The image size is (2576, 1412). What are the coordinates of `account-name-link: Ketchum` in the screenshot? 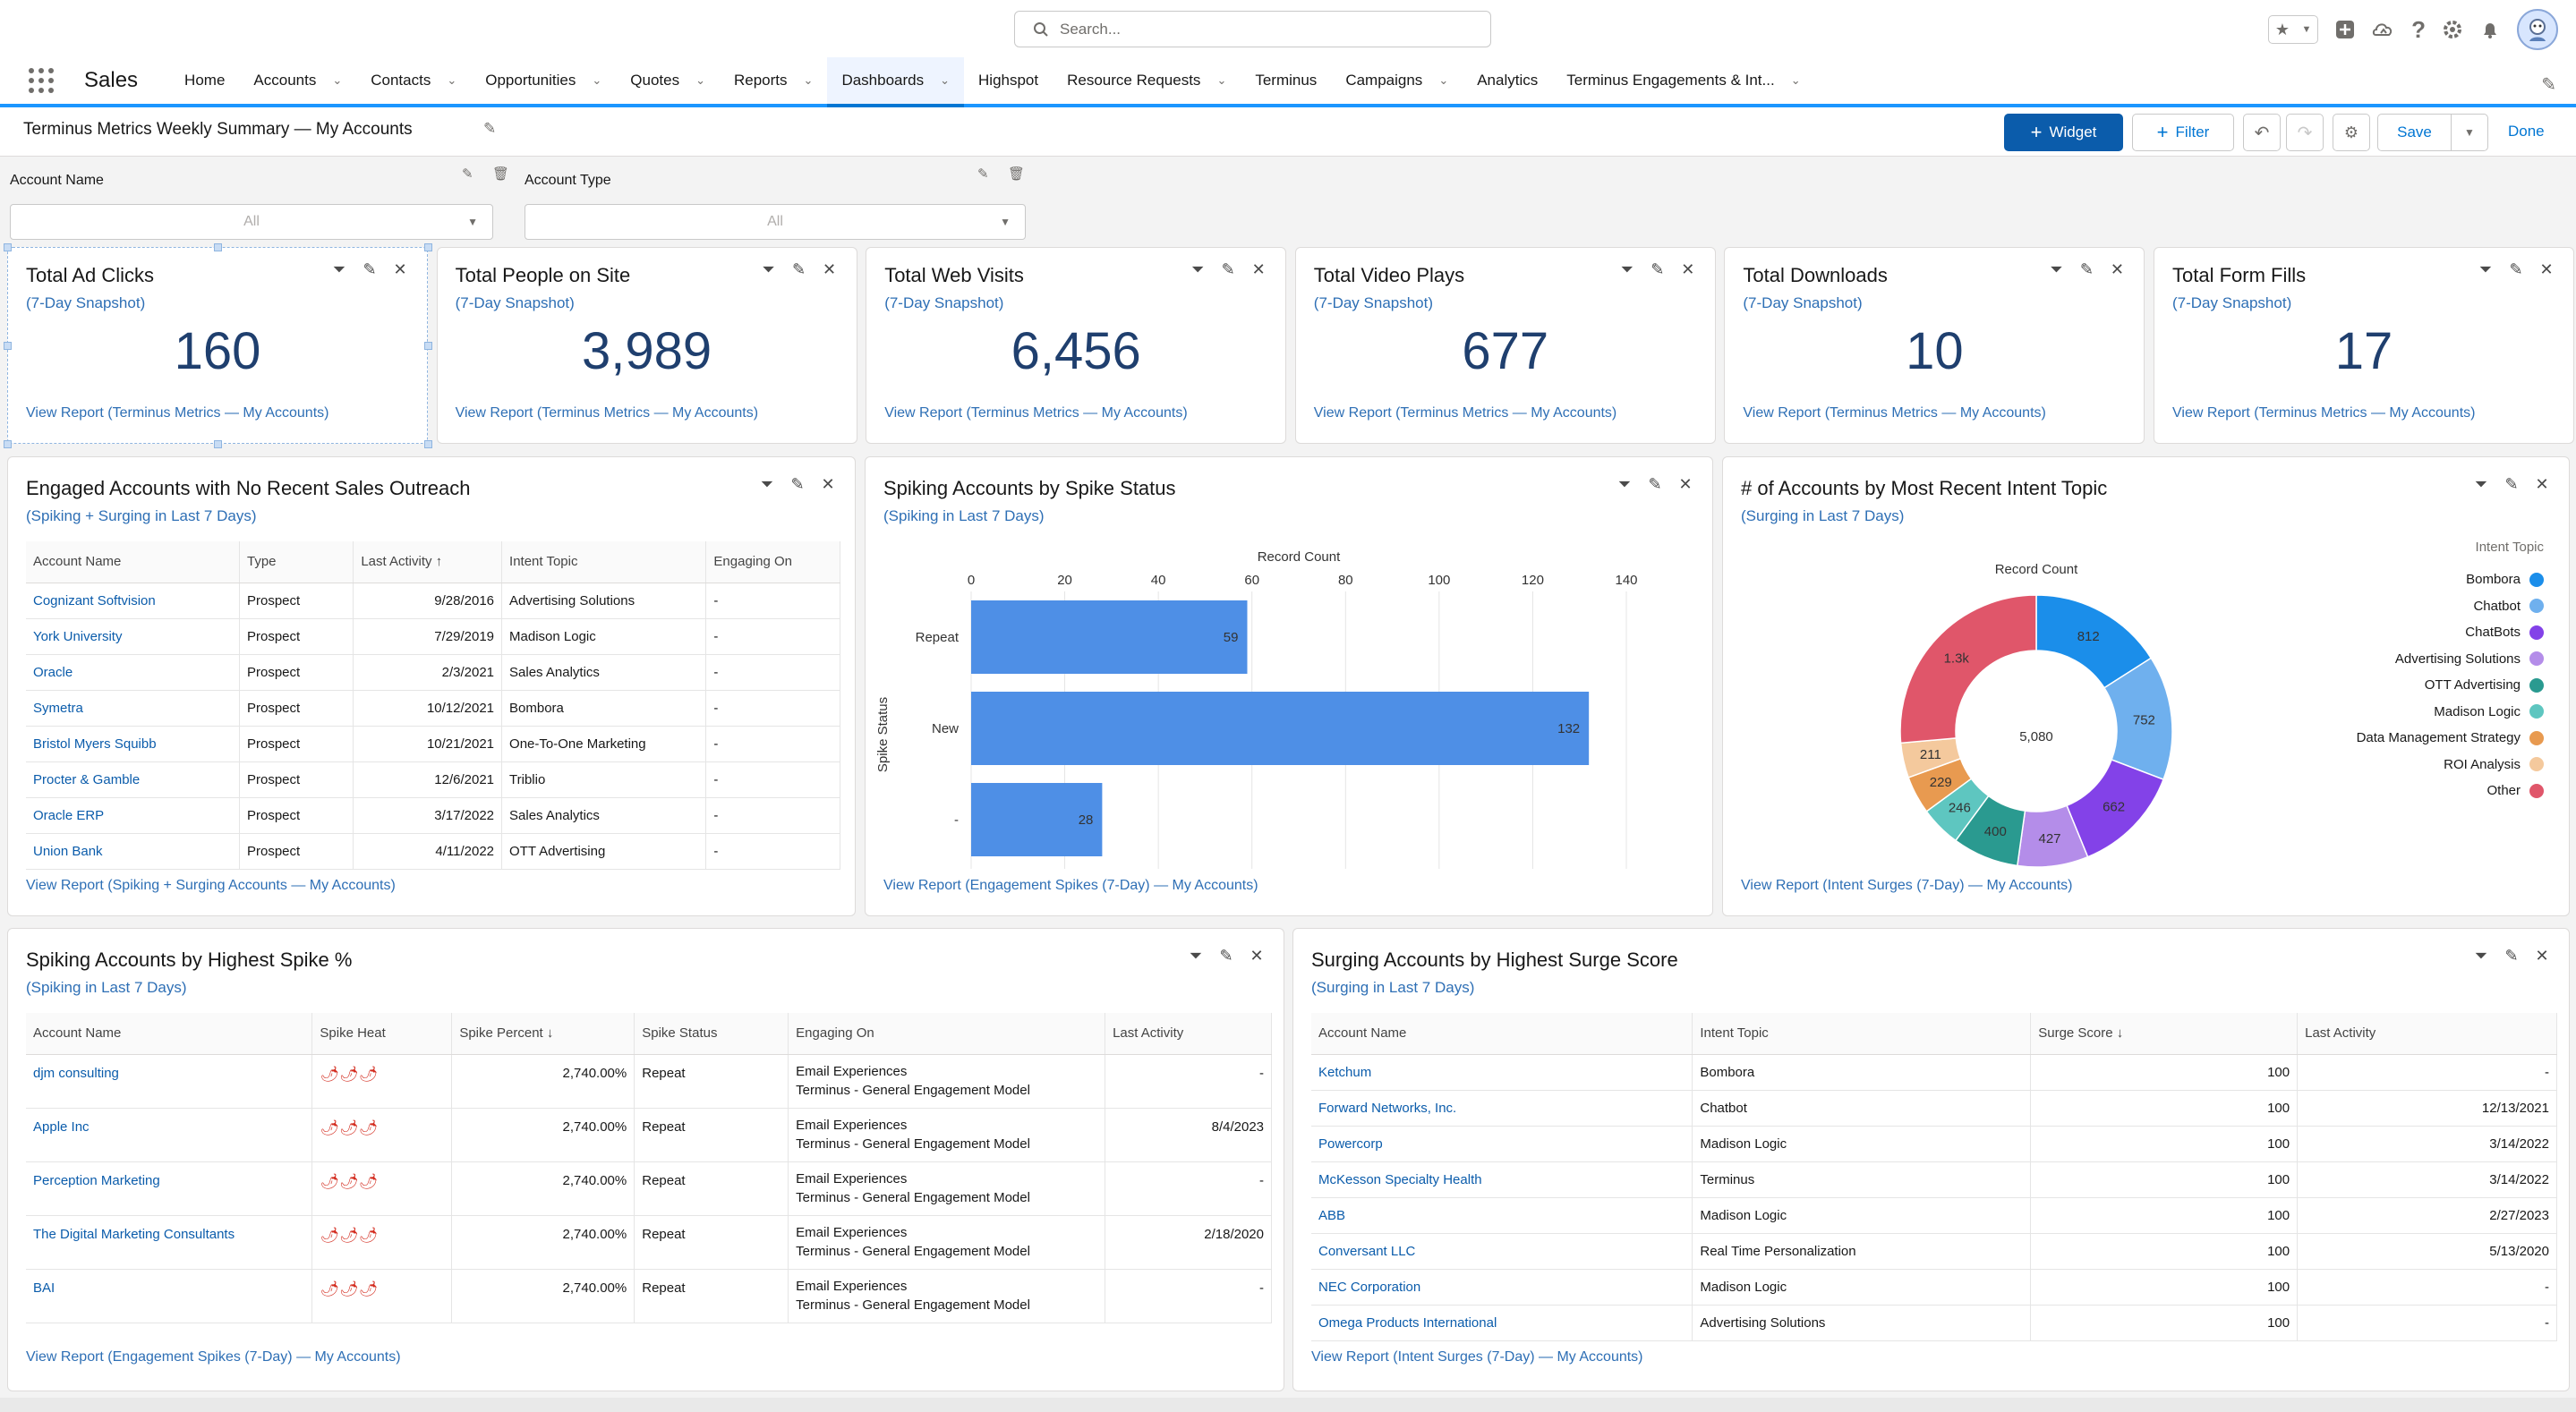 It's located at (1502, 1072).